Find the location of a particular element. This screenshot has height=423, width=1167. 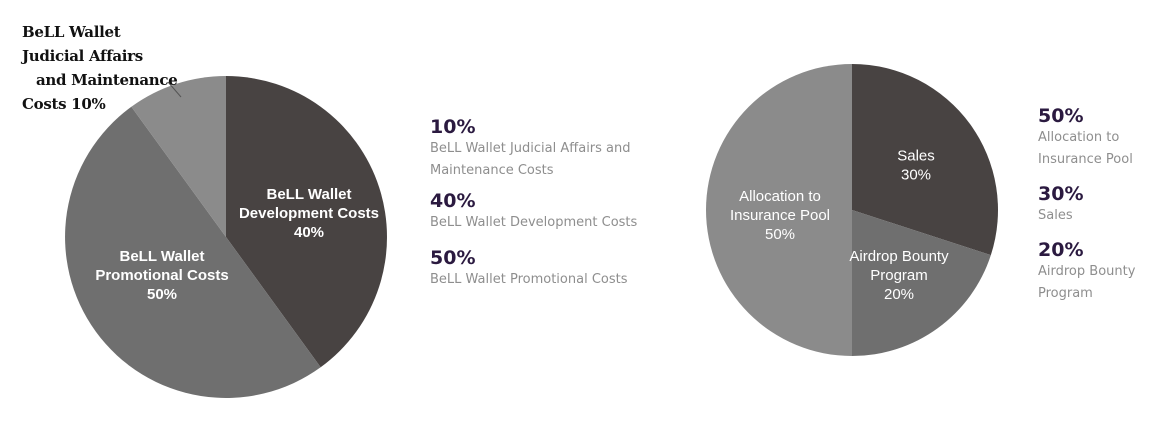

legend-description: Maintenance Costs is located at coordinates (492, 170).